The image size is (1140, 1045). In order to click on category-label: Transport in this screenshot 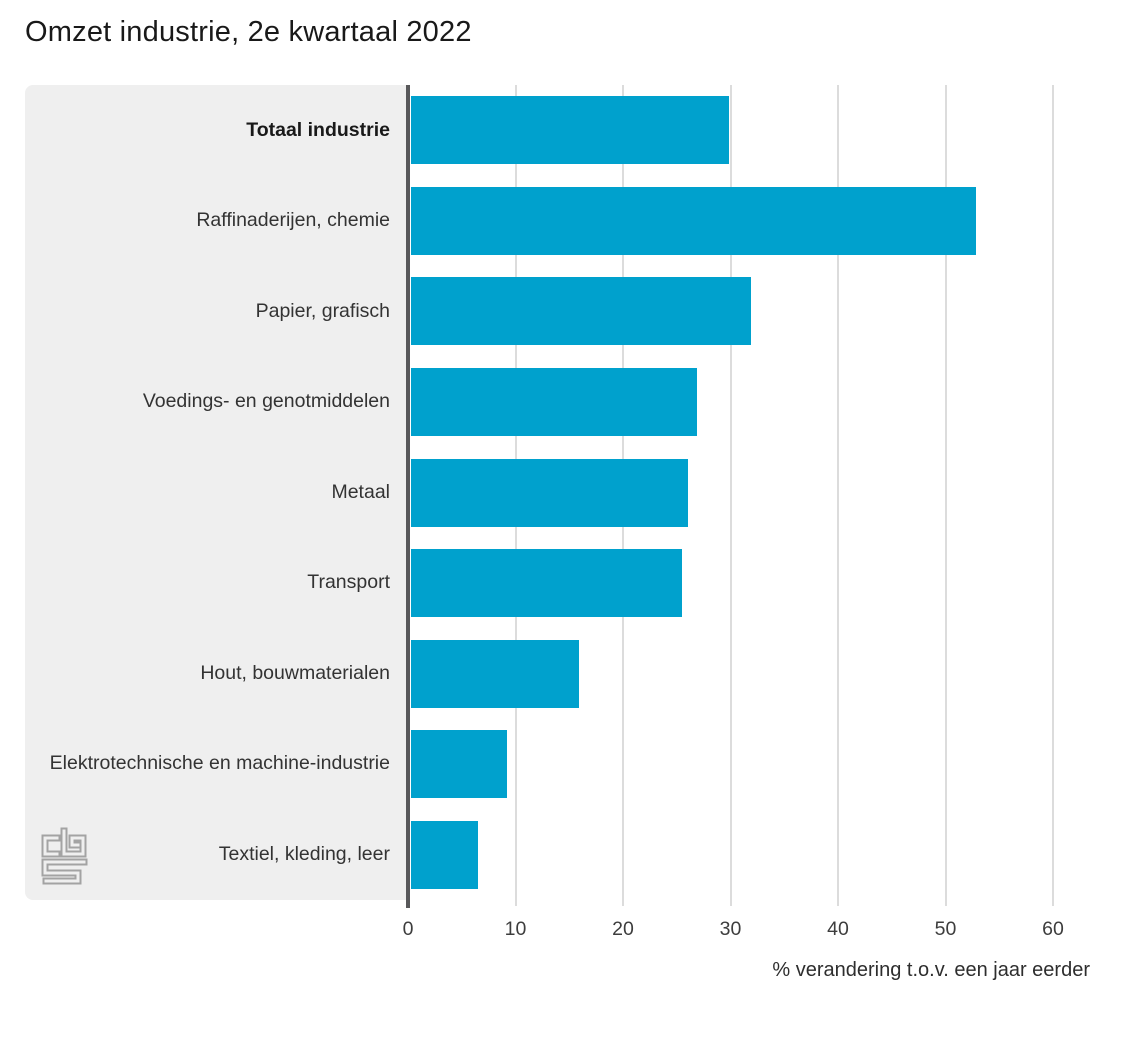, I will do `click(216, 583)`.